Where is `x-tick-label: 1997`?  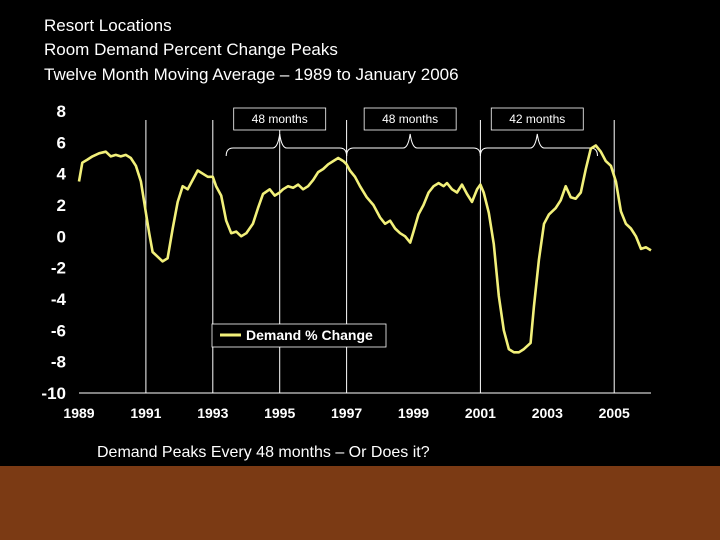 x-tick-label: 1997 is located at coordinates (346, 413).